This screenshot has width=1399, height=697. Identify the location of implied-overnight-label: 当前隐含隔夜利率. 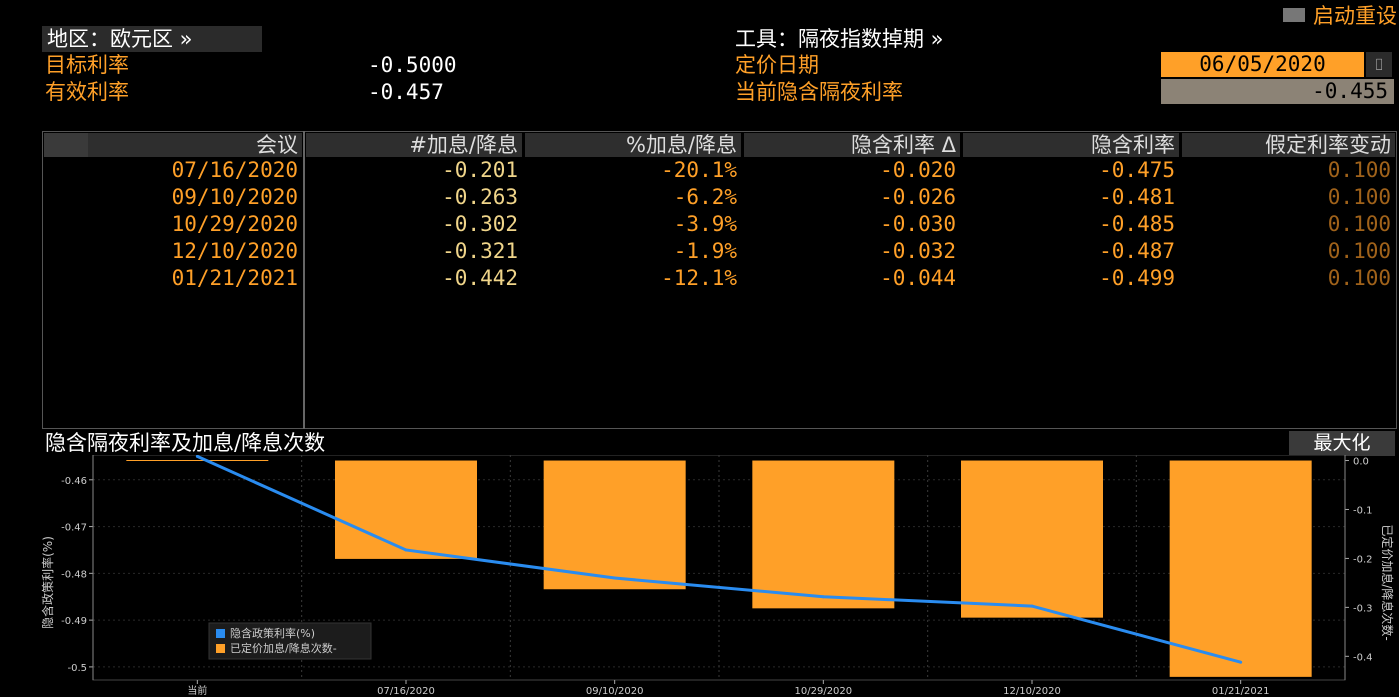
(819, 92).